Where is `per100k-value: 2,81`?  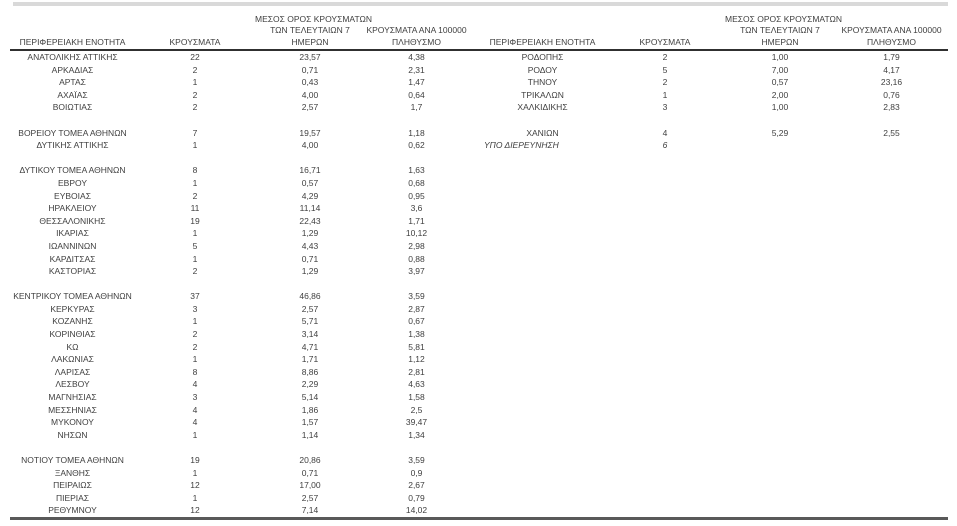 per100k-value: 2,81 is located at coordinates (416, 371).